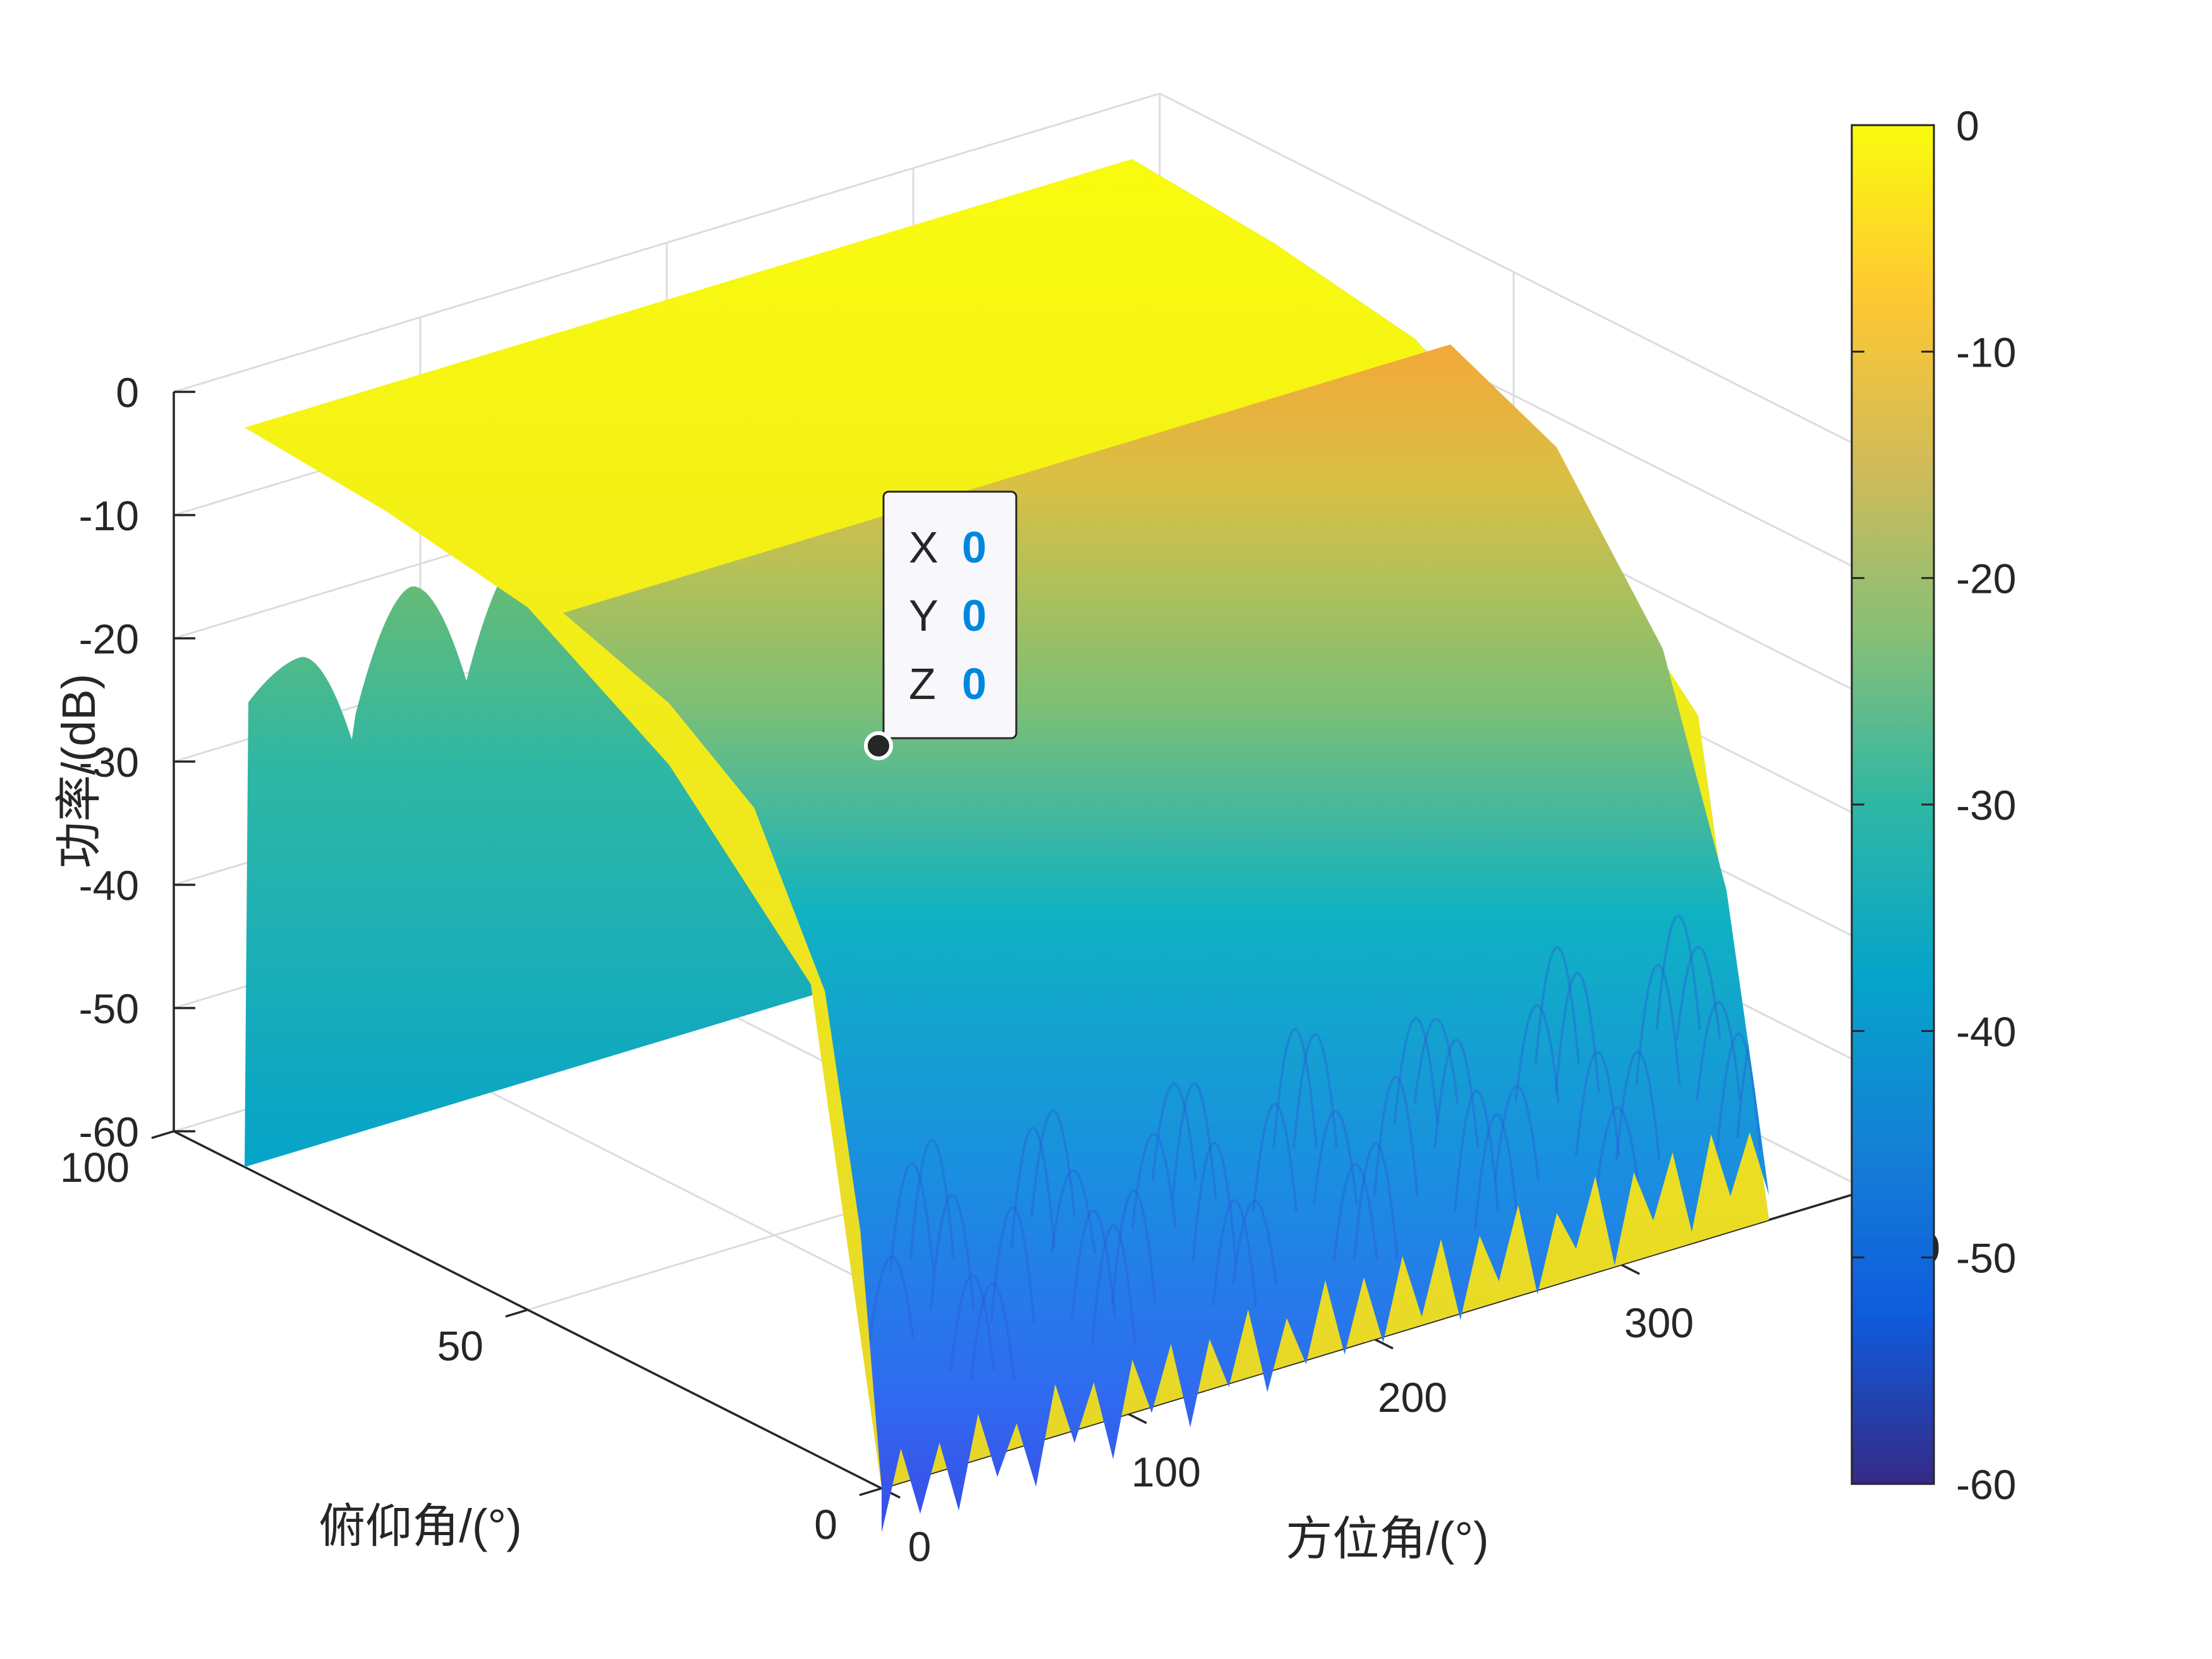 The image size is (2212, 1659). I want to click on y-axis-title: 俯仰角/(°), so click(420, 1526).